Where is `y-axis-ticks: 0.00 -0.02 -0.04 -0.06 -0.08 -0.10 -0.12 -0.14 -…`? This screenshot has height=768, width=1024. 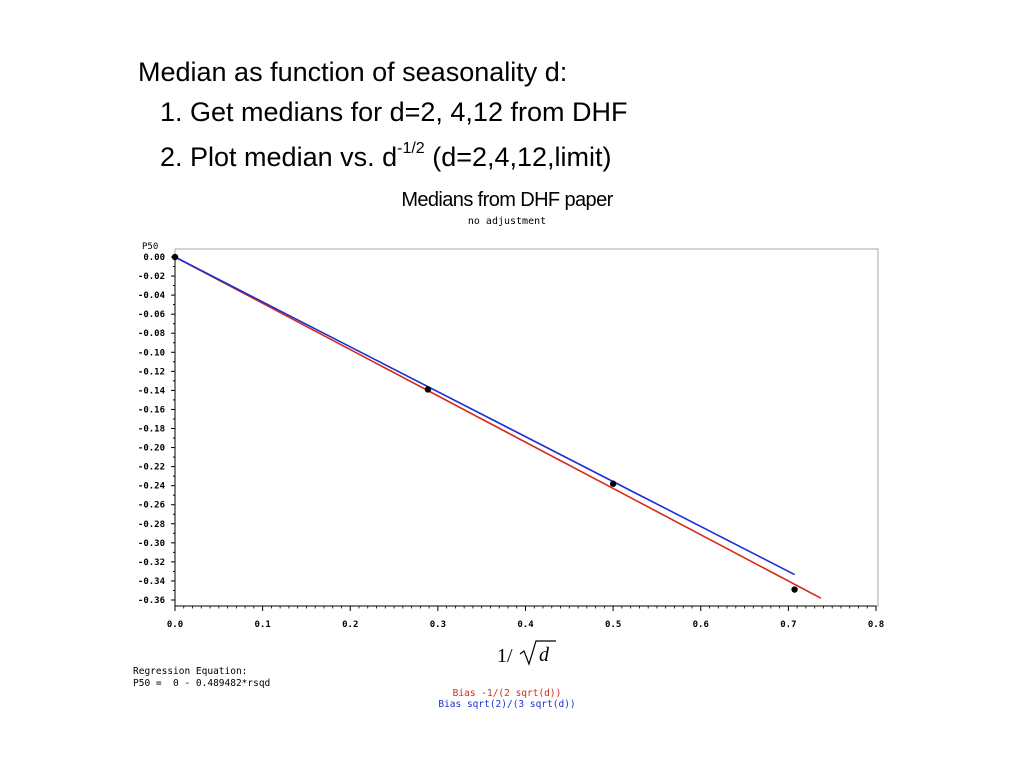 y-axis-ticks: 0.00 -0.02 -0.04 -0.06 -0.08 -0.10 -0.12 -0.14 -… is located at coordinates (156, 429).